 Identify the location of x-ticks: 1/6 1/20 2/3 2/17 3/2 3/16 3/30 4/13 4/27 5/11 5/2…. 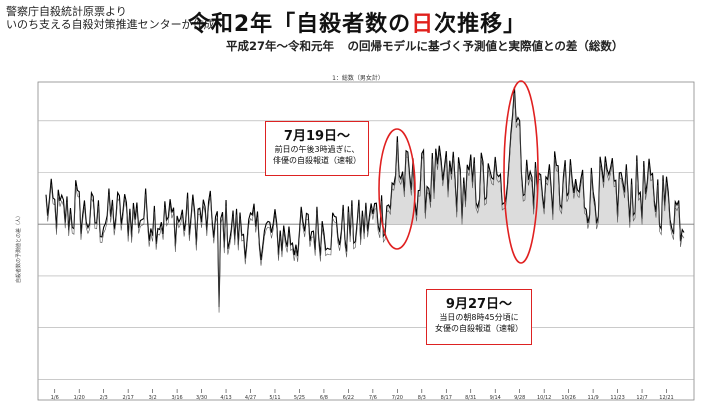
(362, 395).